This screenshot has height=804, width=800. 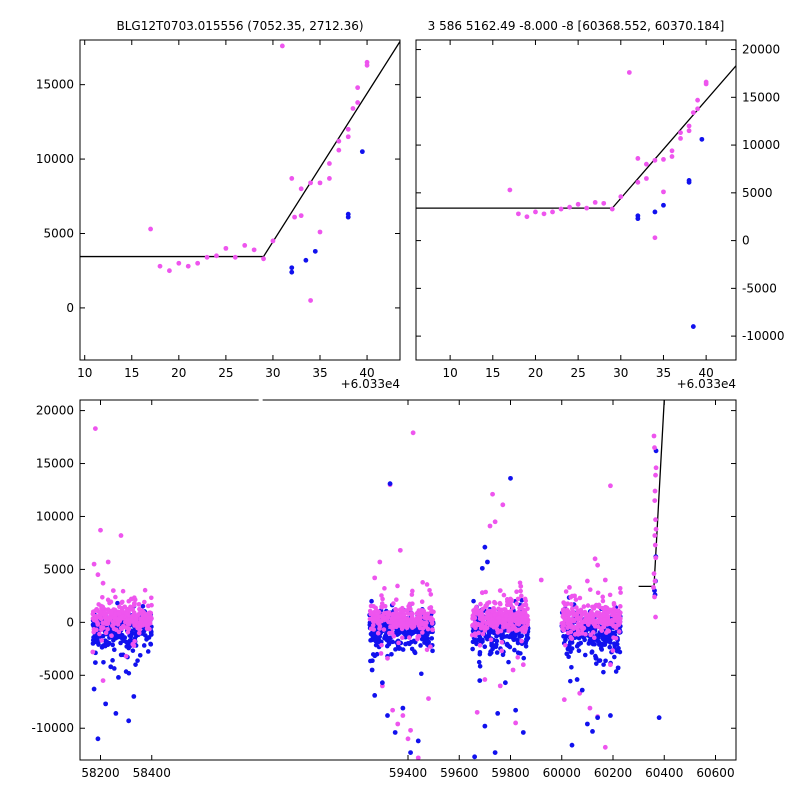 What do you see at coordinates (510, 773) in the screenshot?
I see `x-tick-label: 59800` at bounding box center [510, 773].